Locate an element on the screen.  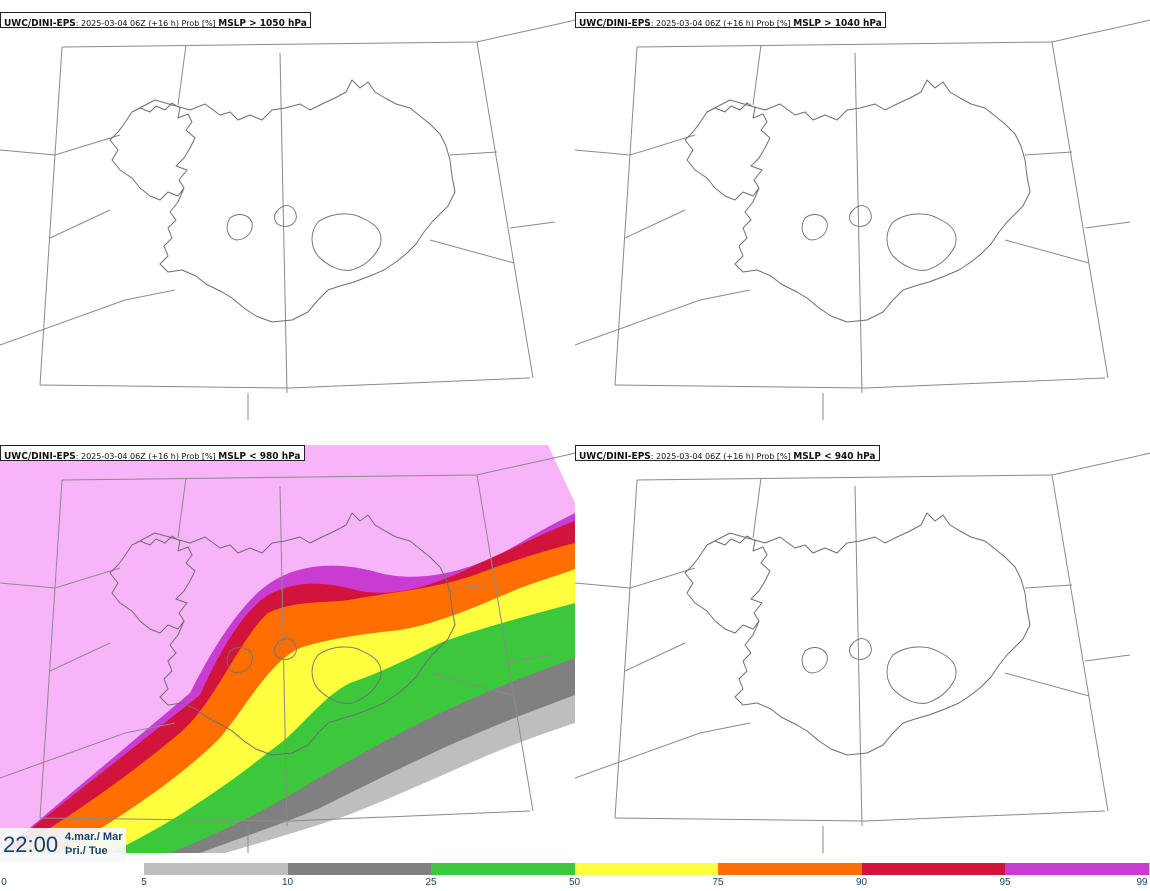
legend-tick-label: 0 is located at coordinates (4, 882).